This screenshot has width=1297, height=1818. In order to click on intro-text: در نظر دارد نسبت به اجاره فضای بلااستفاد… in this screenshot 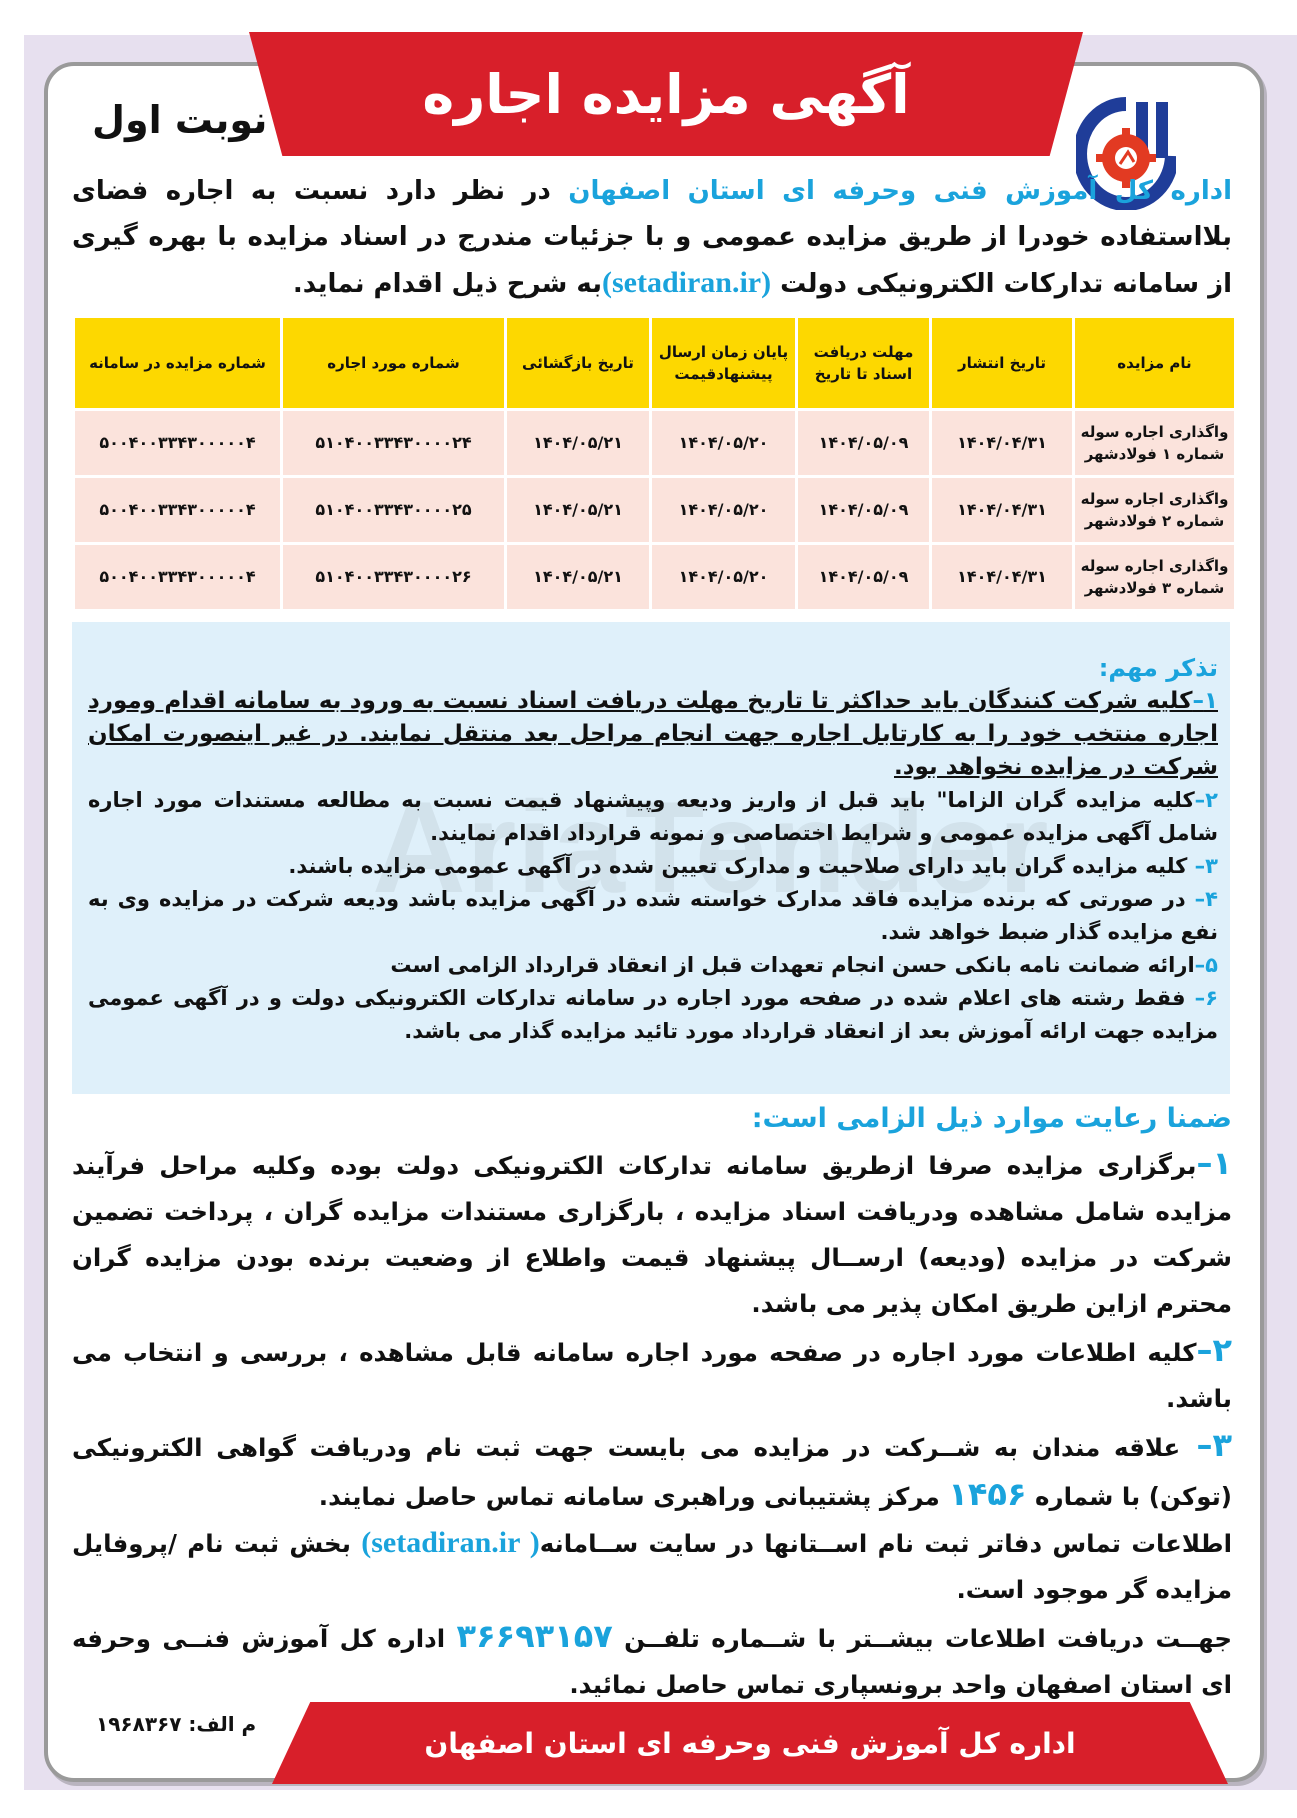, I will do `click(652, 237)`.